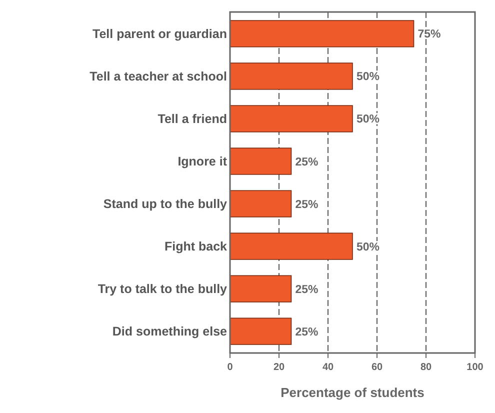 This screenshot has height=413, width=495. I want to click on x-tick-label: 100, so click(475, 367).